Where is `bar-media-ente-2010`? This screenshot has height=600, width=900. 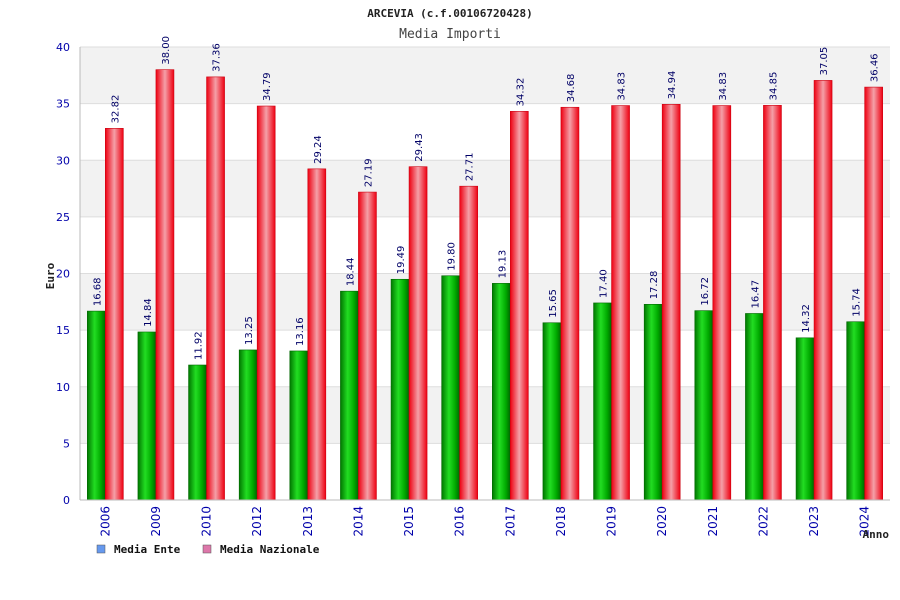
bar-media-ente-2010 is located at coordinates (197, 432).